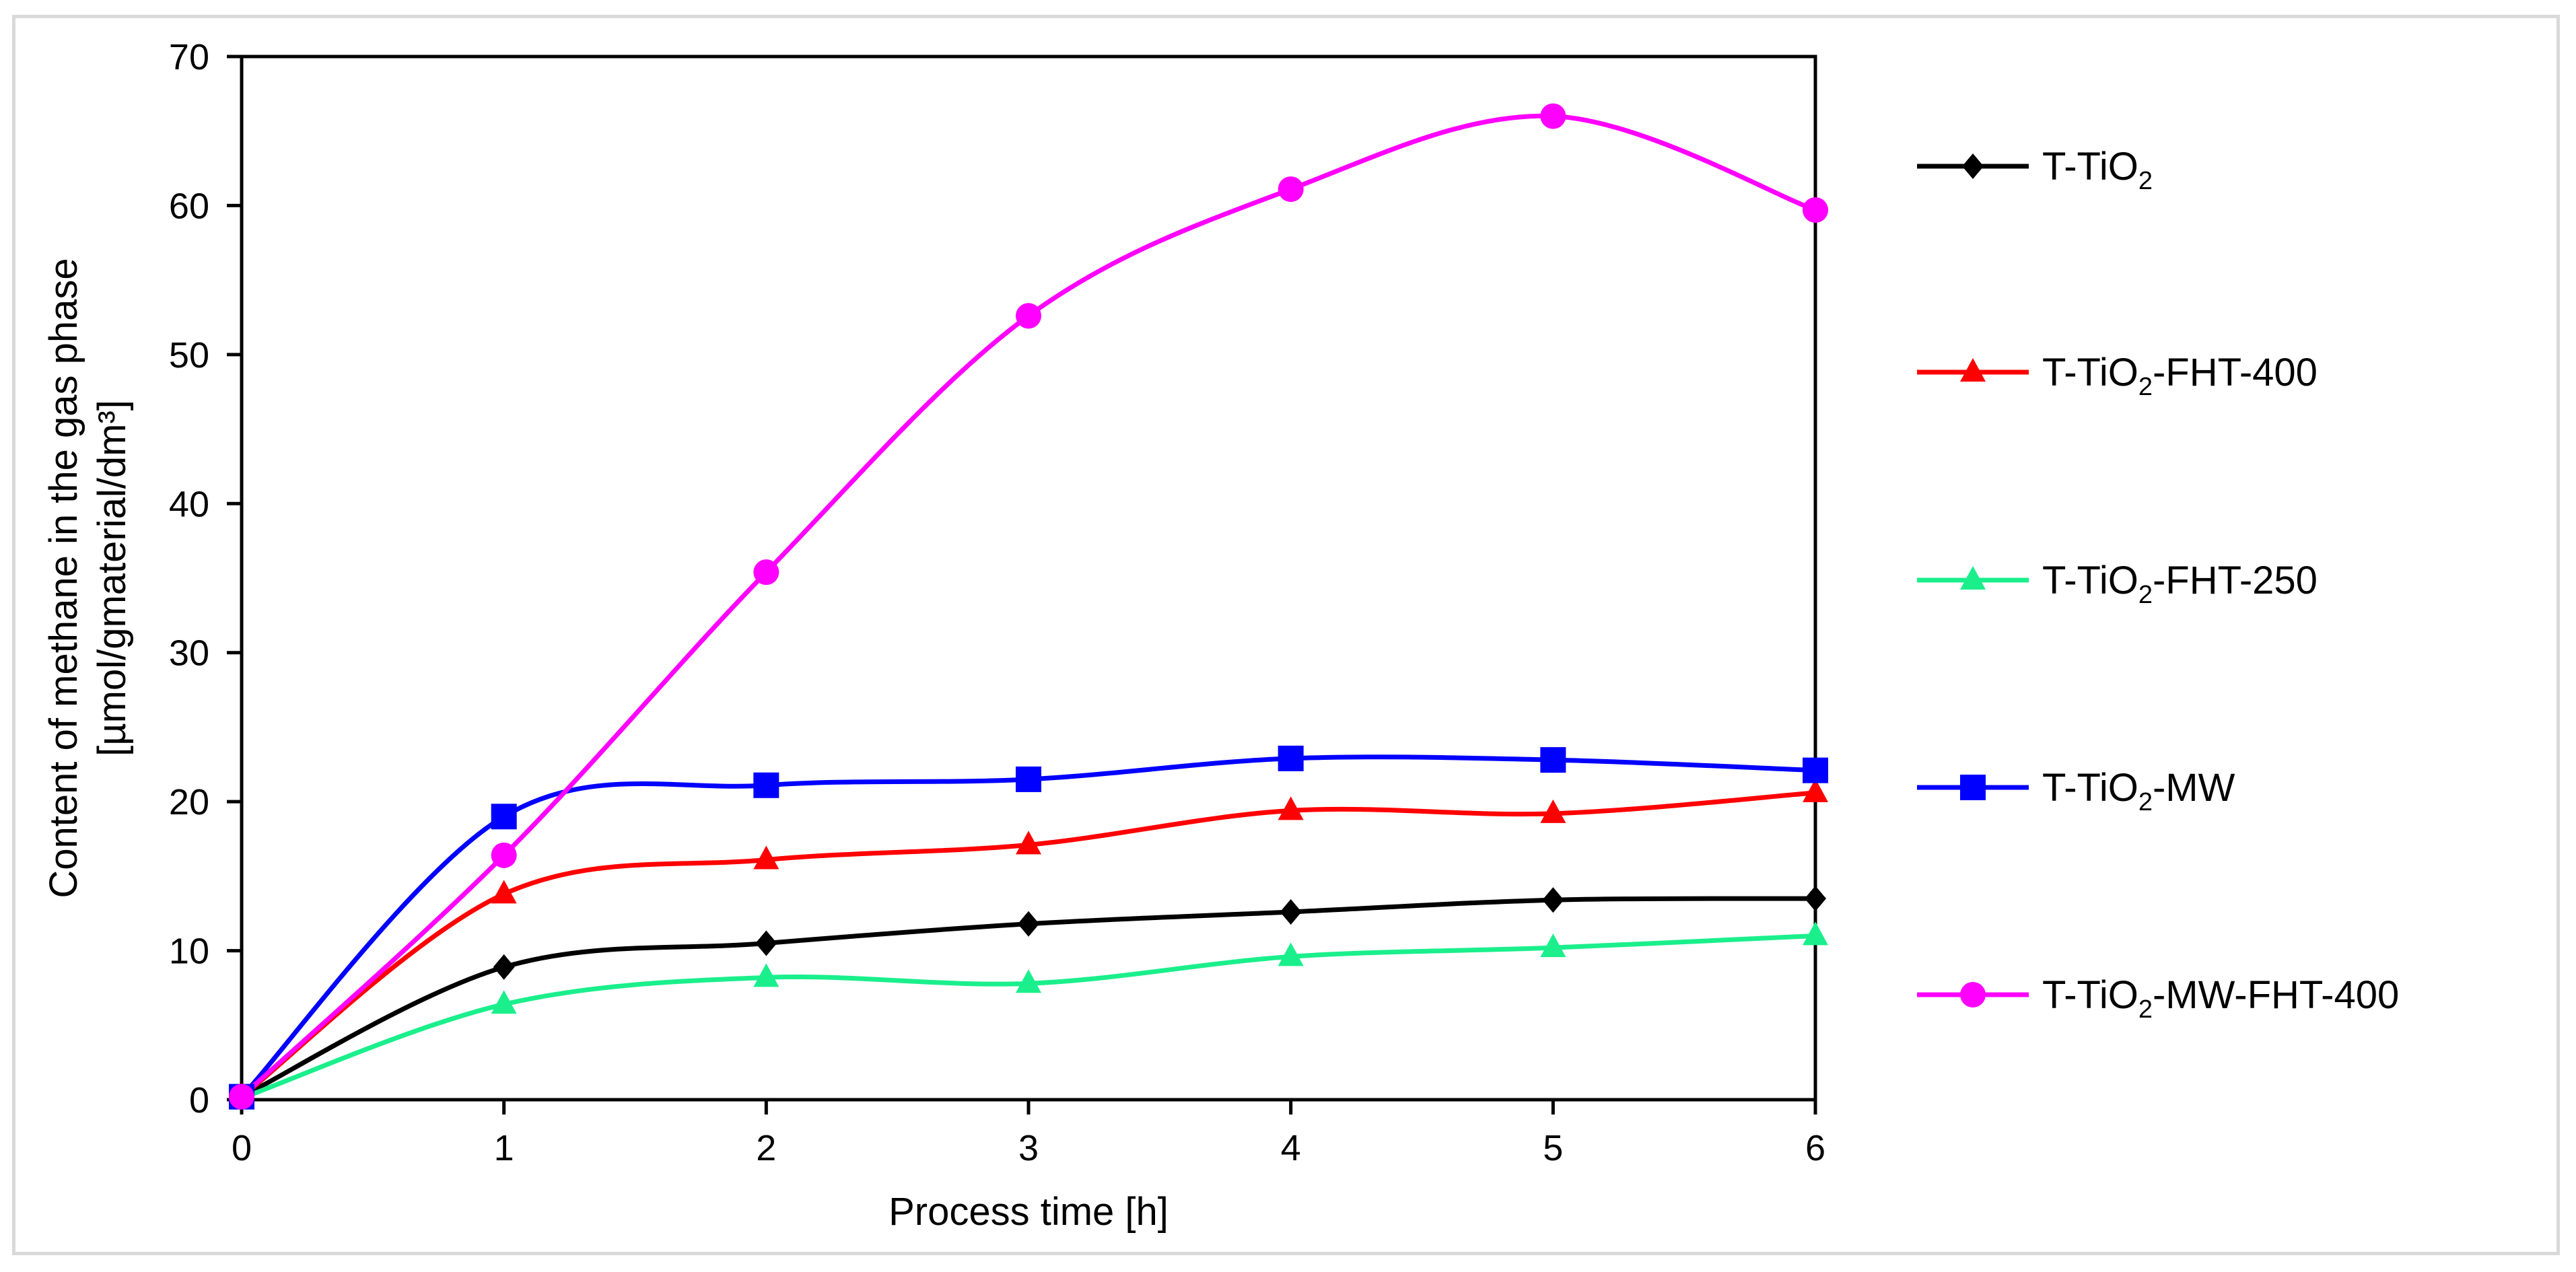  I want to click on x-tick-label: 4, so click(1291, 1148).